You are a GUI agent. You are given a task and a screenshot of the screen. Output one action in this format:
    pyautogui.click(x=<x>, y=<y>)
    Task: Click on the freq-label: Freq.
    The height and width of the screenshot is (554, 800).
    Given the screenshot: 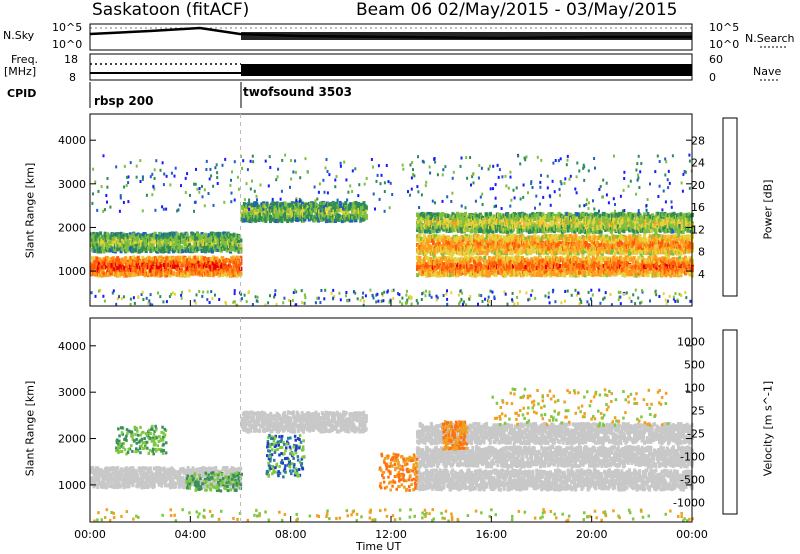 What is the action you would take?
    pyautogui.click(x=25, y=59)
    